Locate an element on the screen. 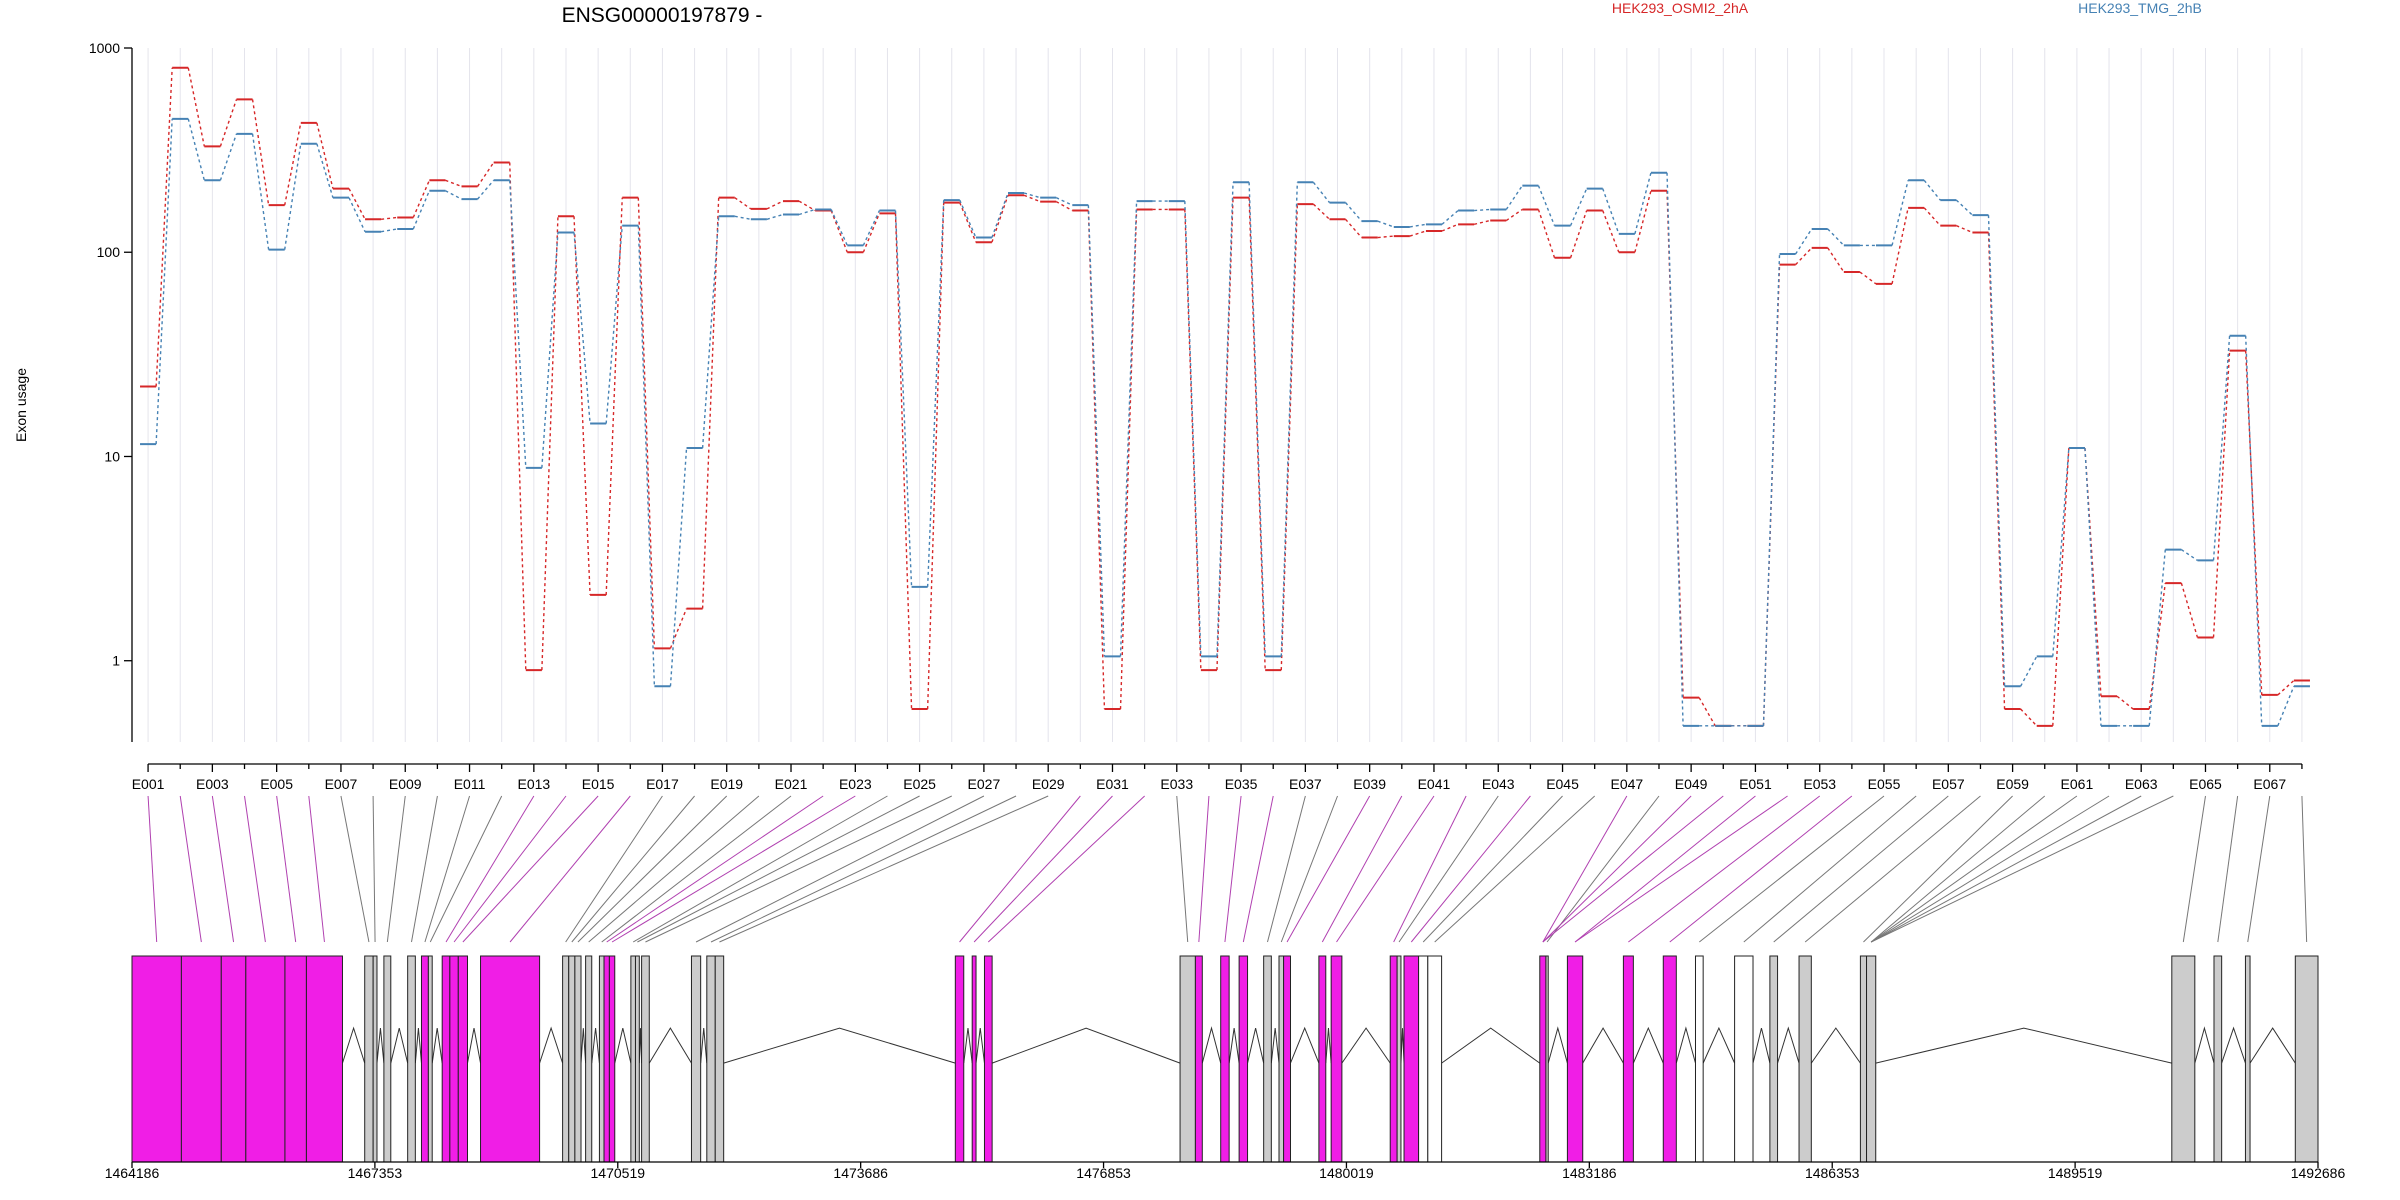 This screenshot has height=1200, width=2400. intron-E051 is located at coordinates (1685, 1045).